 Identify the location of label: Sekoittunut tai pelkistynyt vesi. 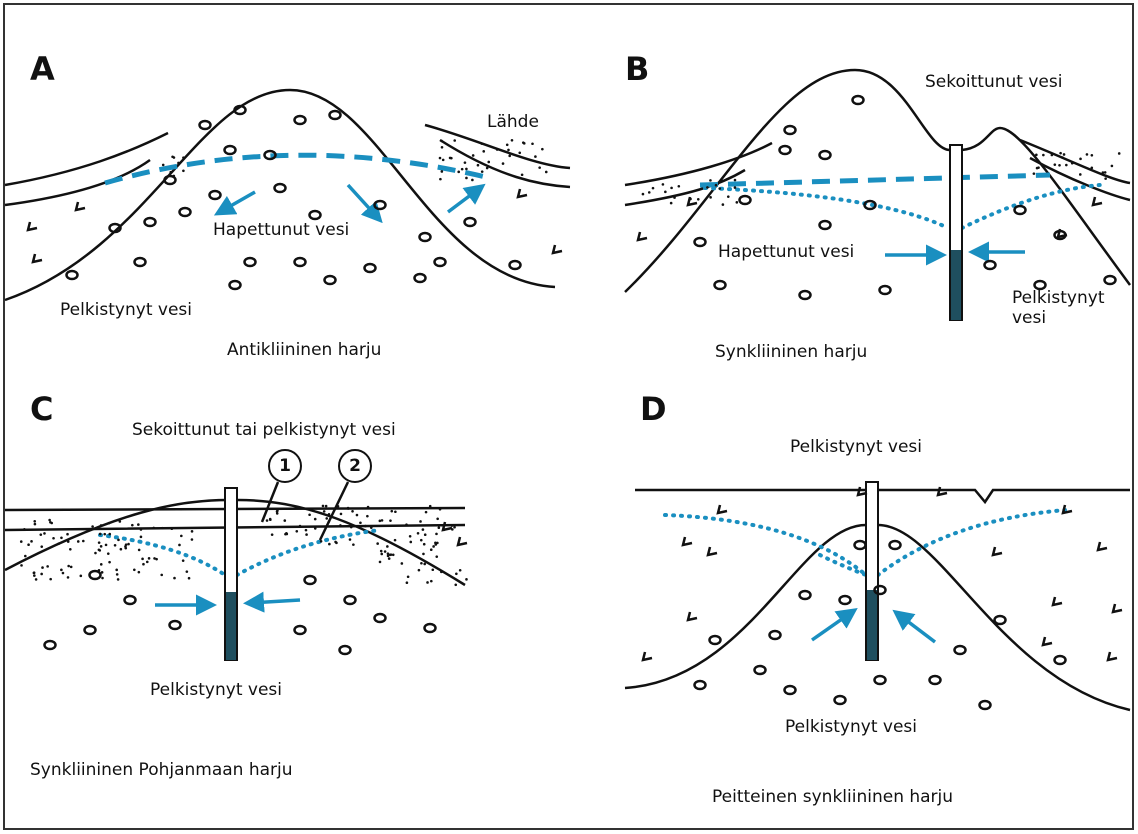
(264, 430).